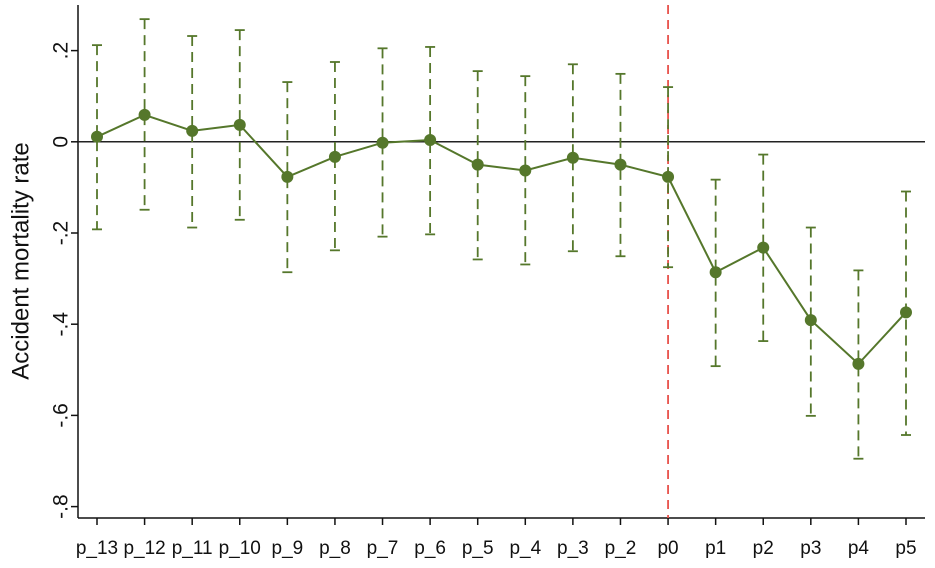  Describe the element at coordinates (288, 548) in the screenshot. I see `x-tick-label: p_9` at that location.